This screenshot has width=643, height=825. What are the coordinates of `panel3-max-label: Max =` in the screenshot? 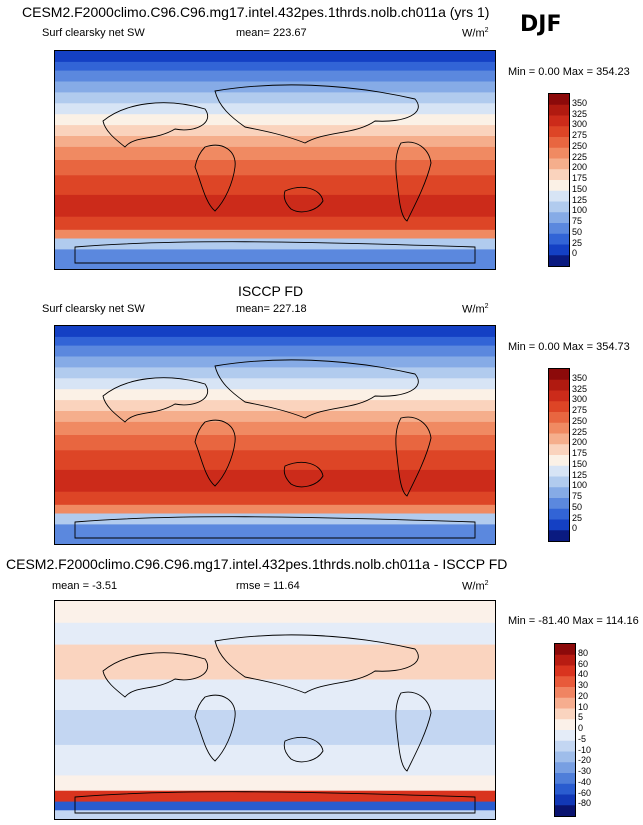 It's located at (587, 621).